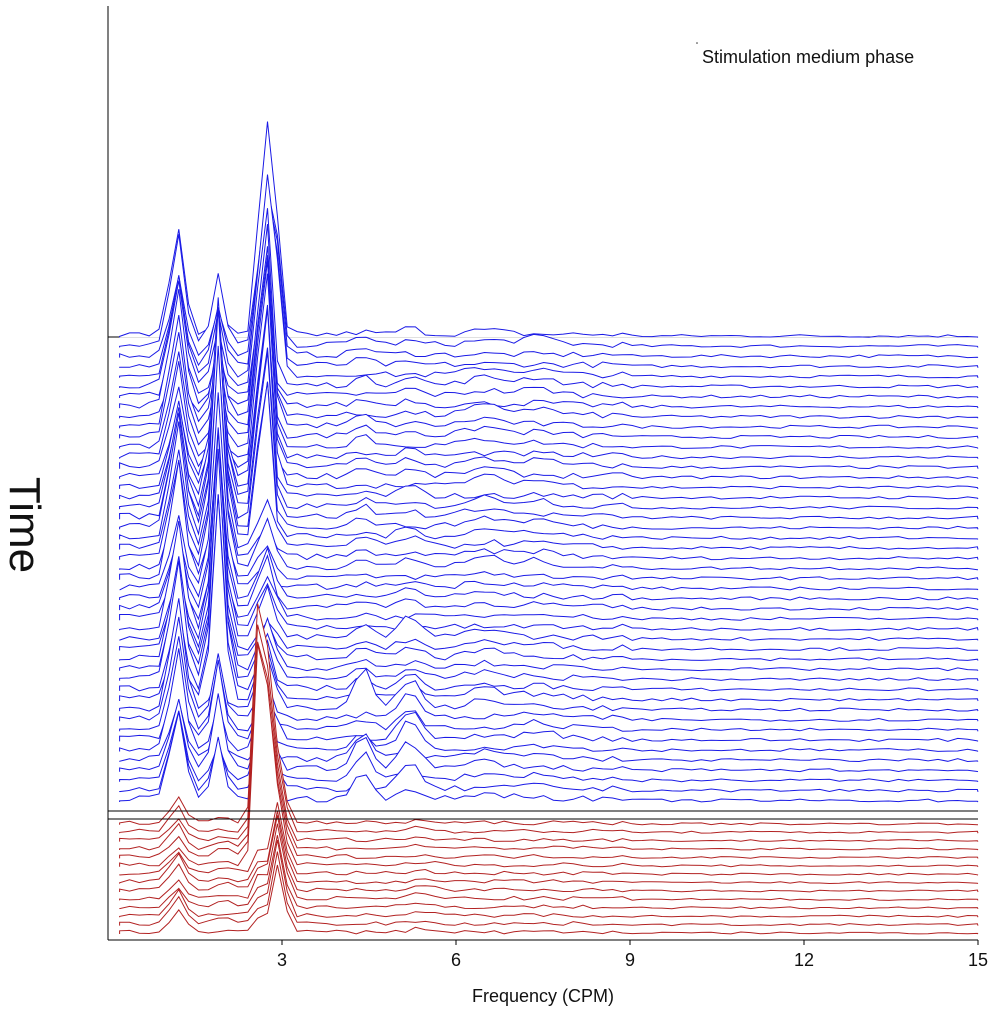  I want to click on x-ticks: 3 6 9 12 15, so click(632, 955).